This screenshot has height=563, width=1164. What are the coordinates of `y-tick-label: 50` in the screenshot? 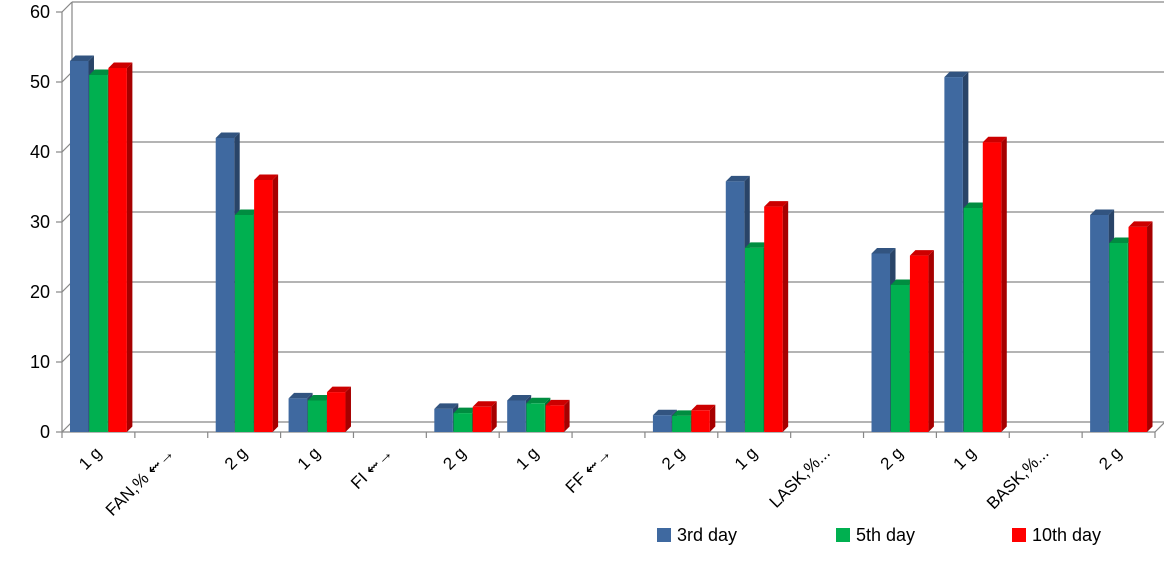 It's located at (40, 82).